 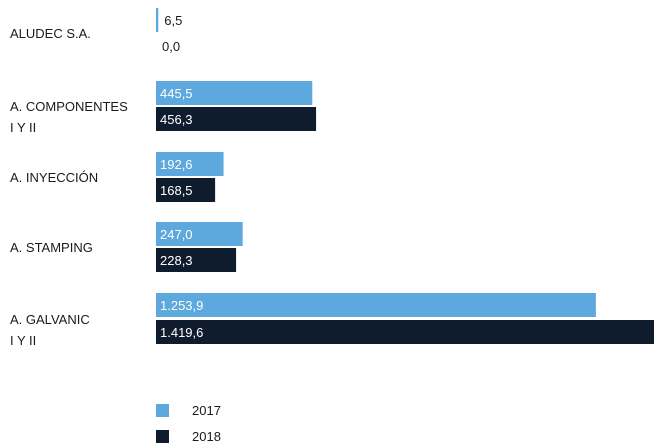 What do you see at coordinates (54, 177) in the screenshot?
I see `category-label: A. INYECCIÓN` at bounding box center [54, 177].